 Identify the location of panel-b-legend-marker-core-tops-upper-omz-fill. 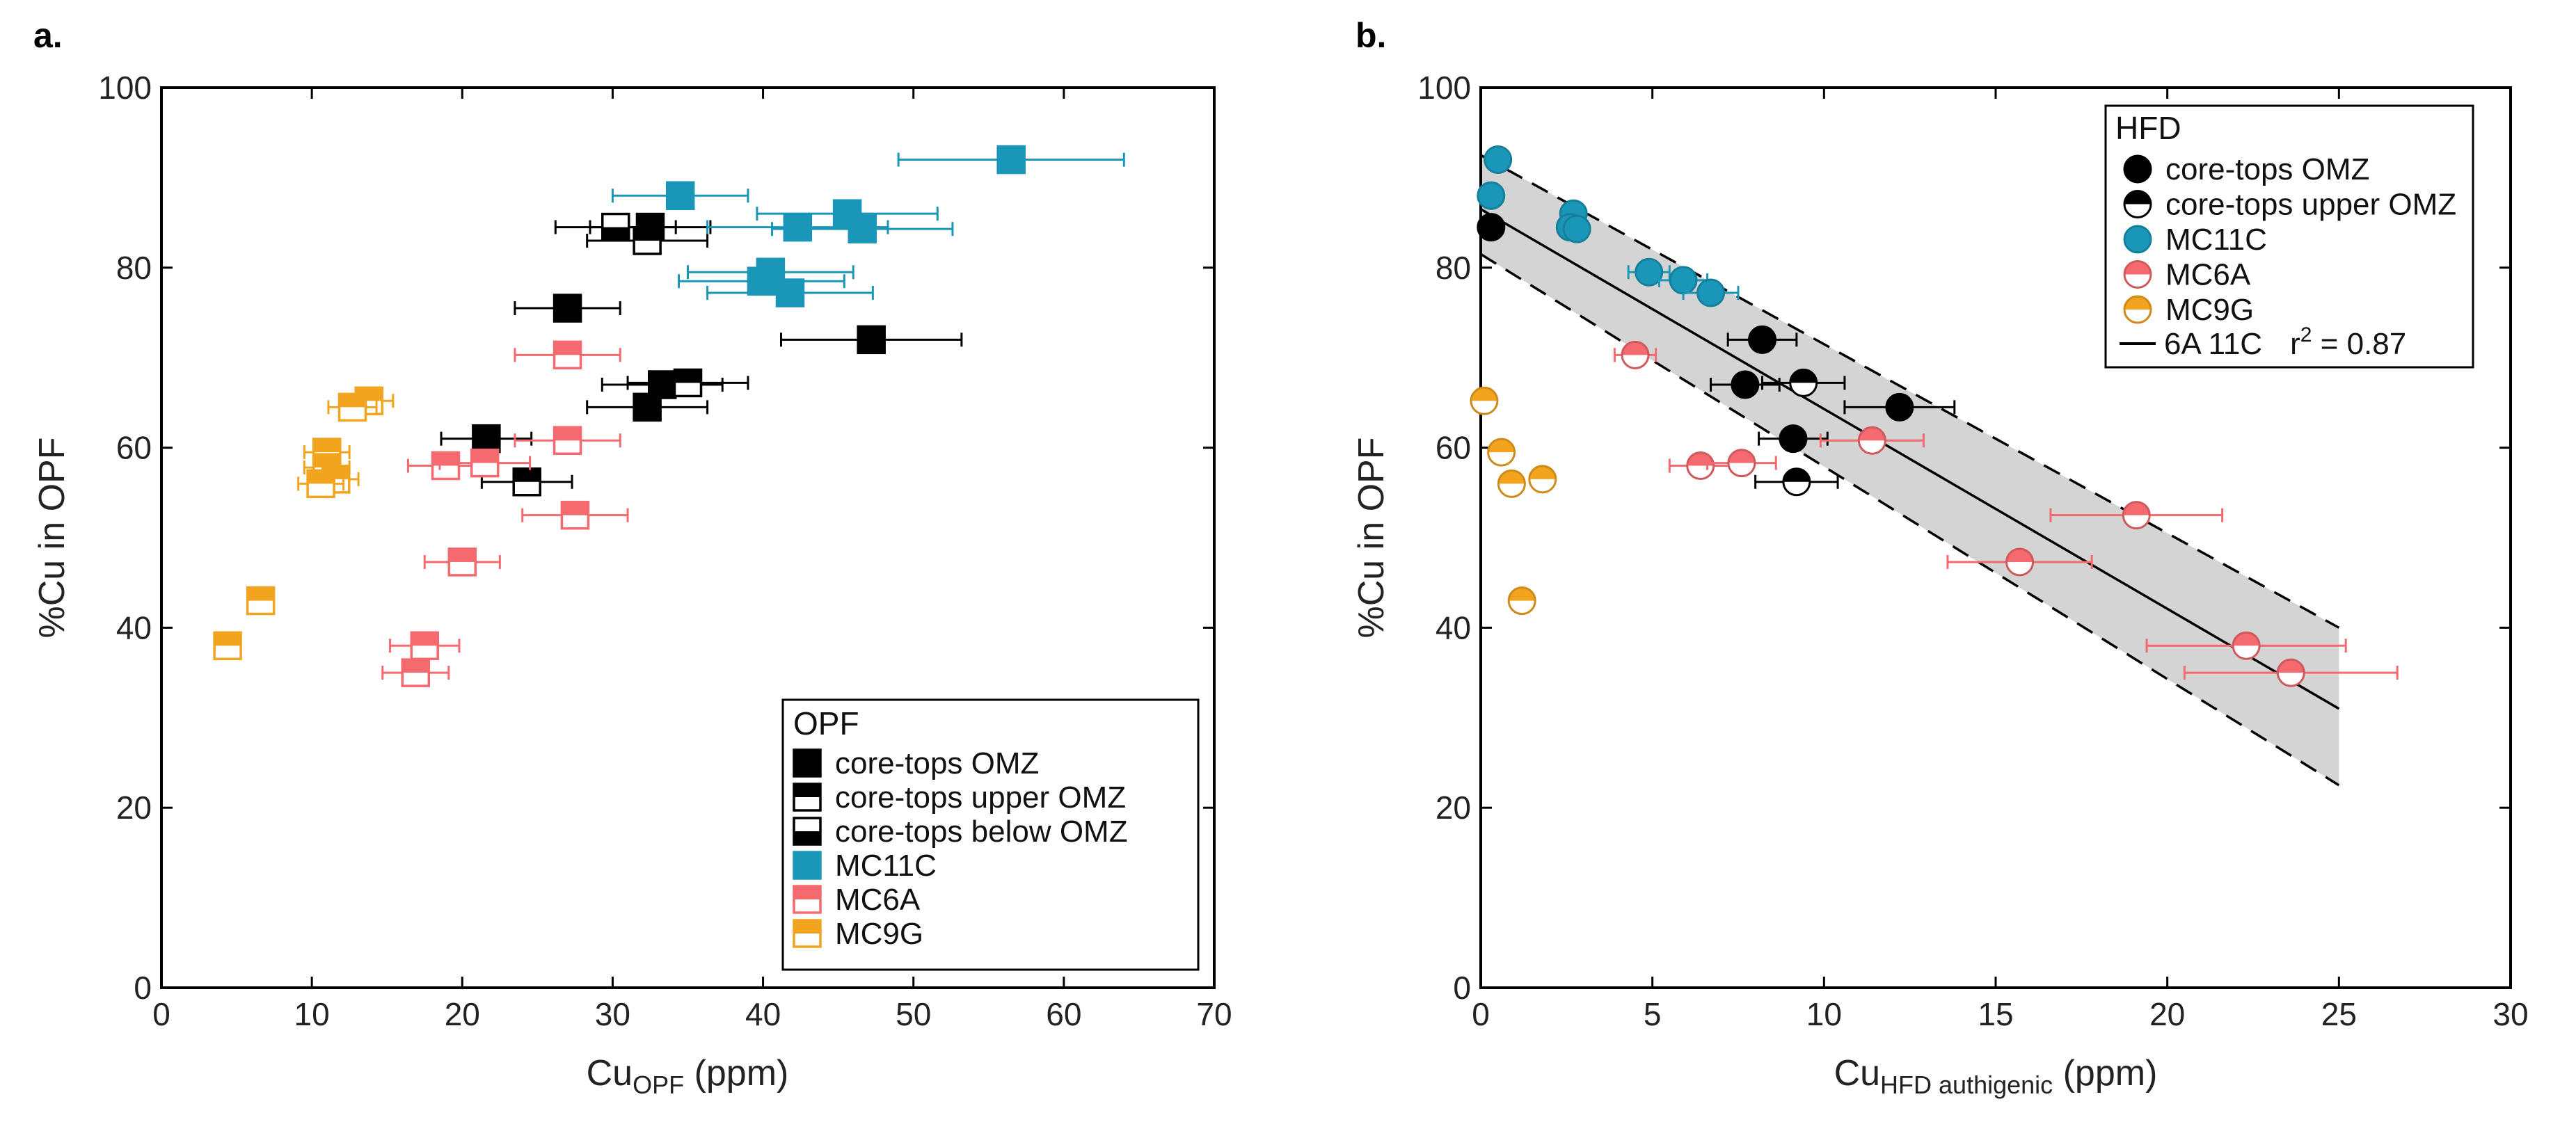
(2137, 198).